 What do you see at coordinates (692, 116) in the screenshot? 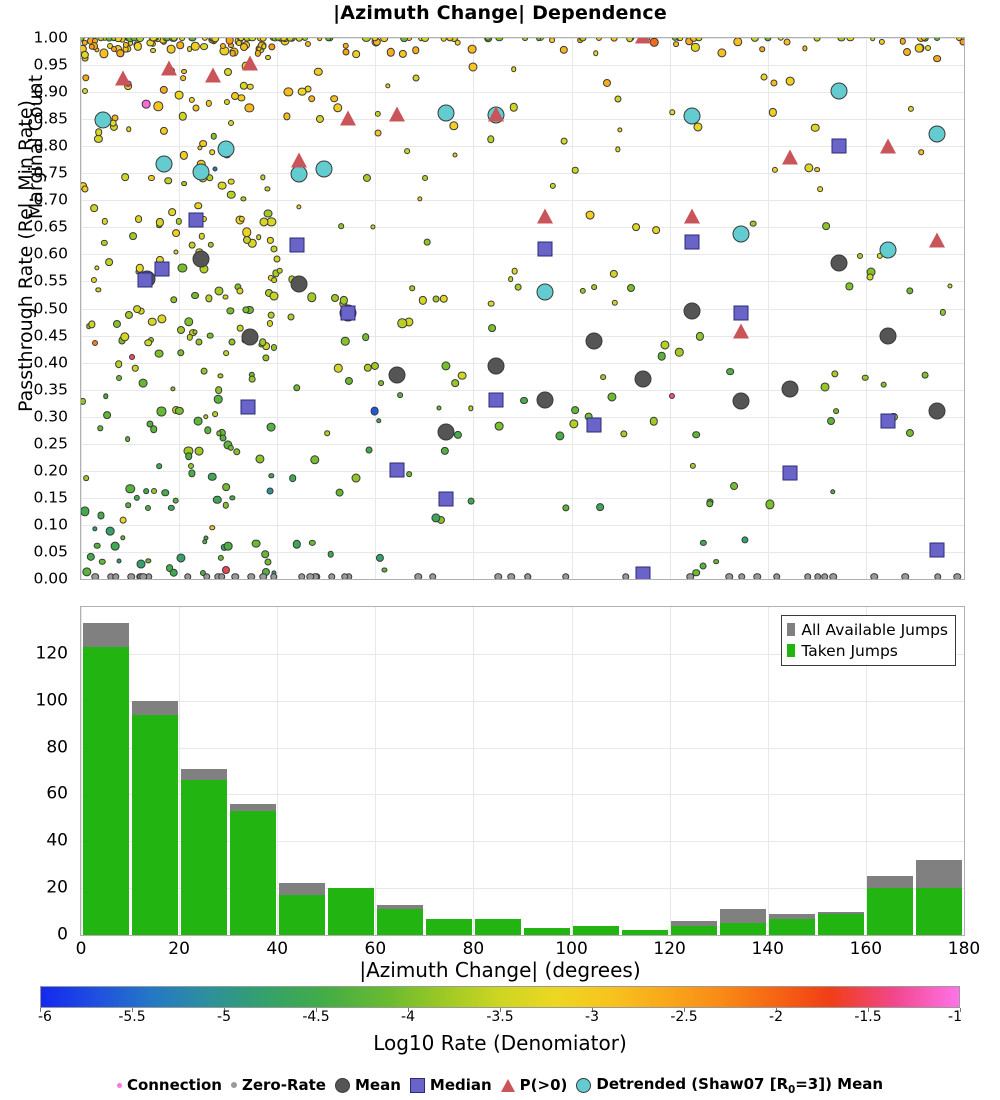
I see `scatter-point-detrended-shaw07-r-3-mean` at bounding box center [692, 116].